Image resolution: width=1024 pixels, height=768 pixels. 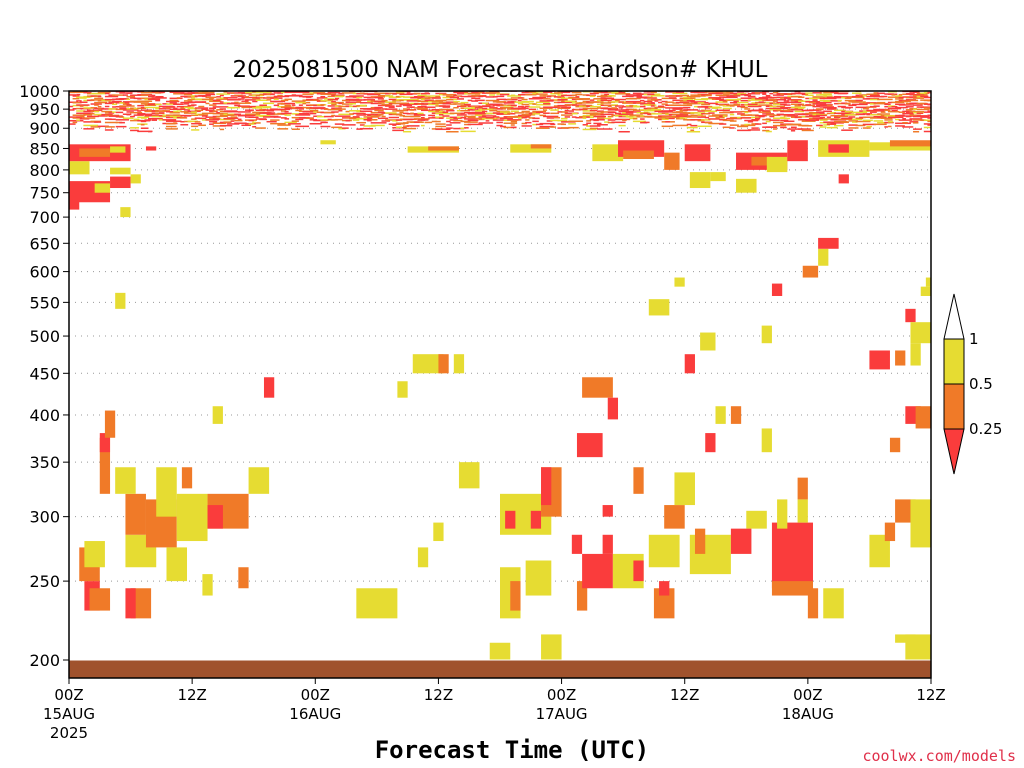 What do you see at coordinates (44, 109) in the screenshot?
I see `y-tick-label: 950` at bounding box center [44, 109].